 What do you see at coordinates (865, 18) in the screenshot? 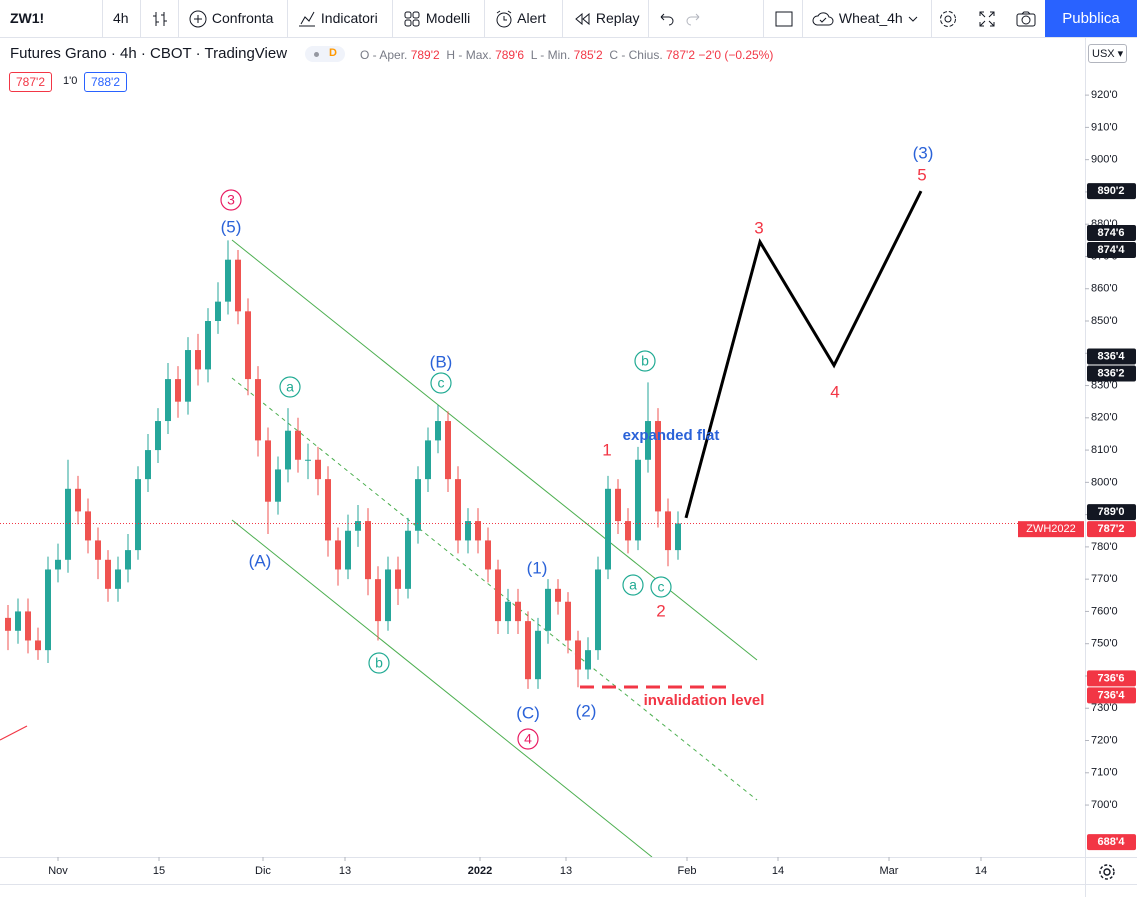
I see `layout-button: Wheat_4h` at bounding box center [865, 18].